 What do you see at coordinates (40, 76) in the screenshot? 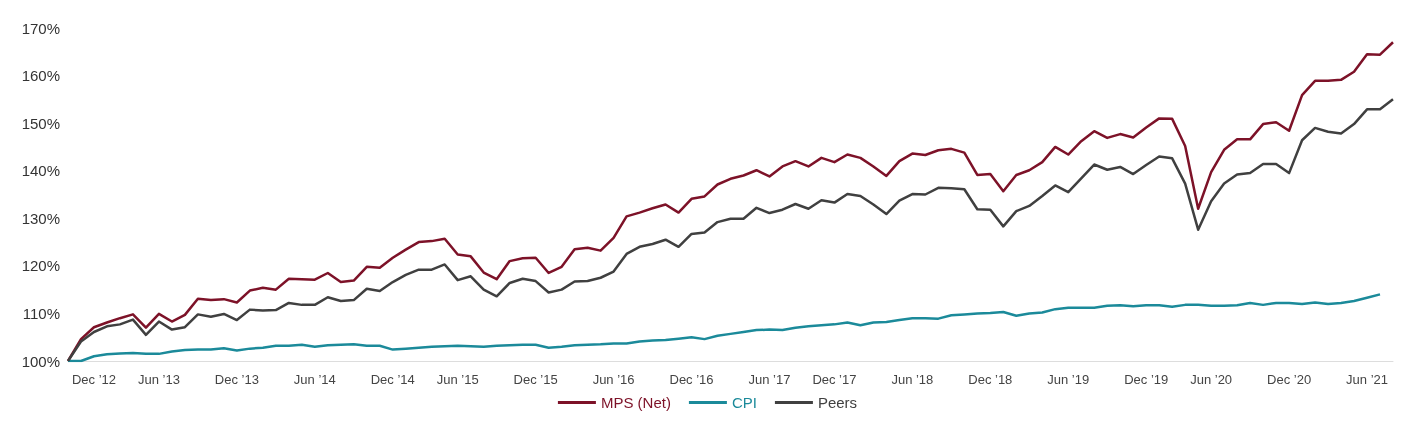
I see `y-tick-label: 160%` at bounding box center [40, 76].